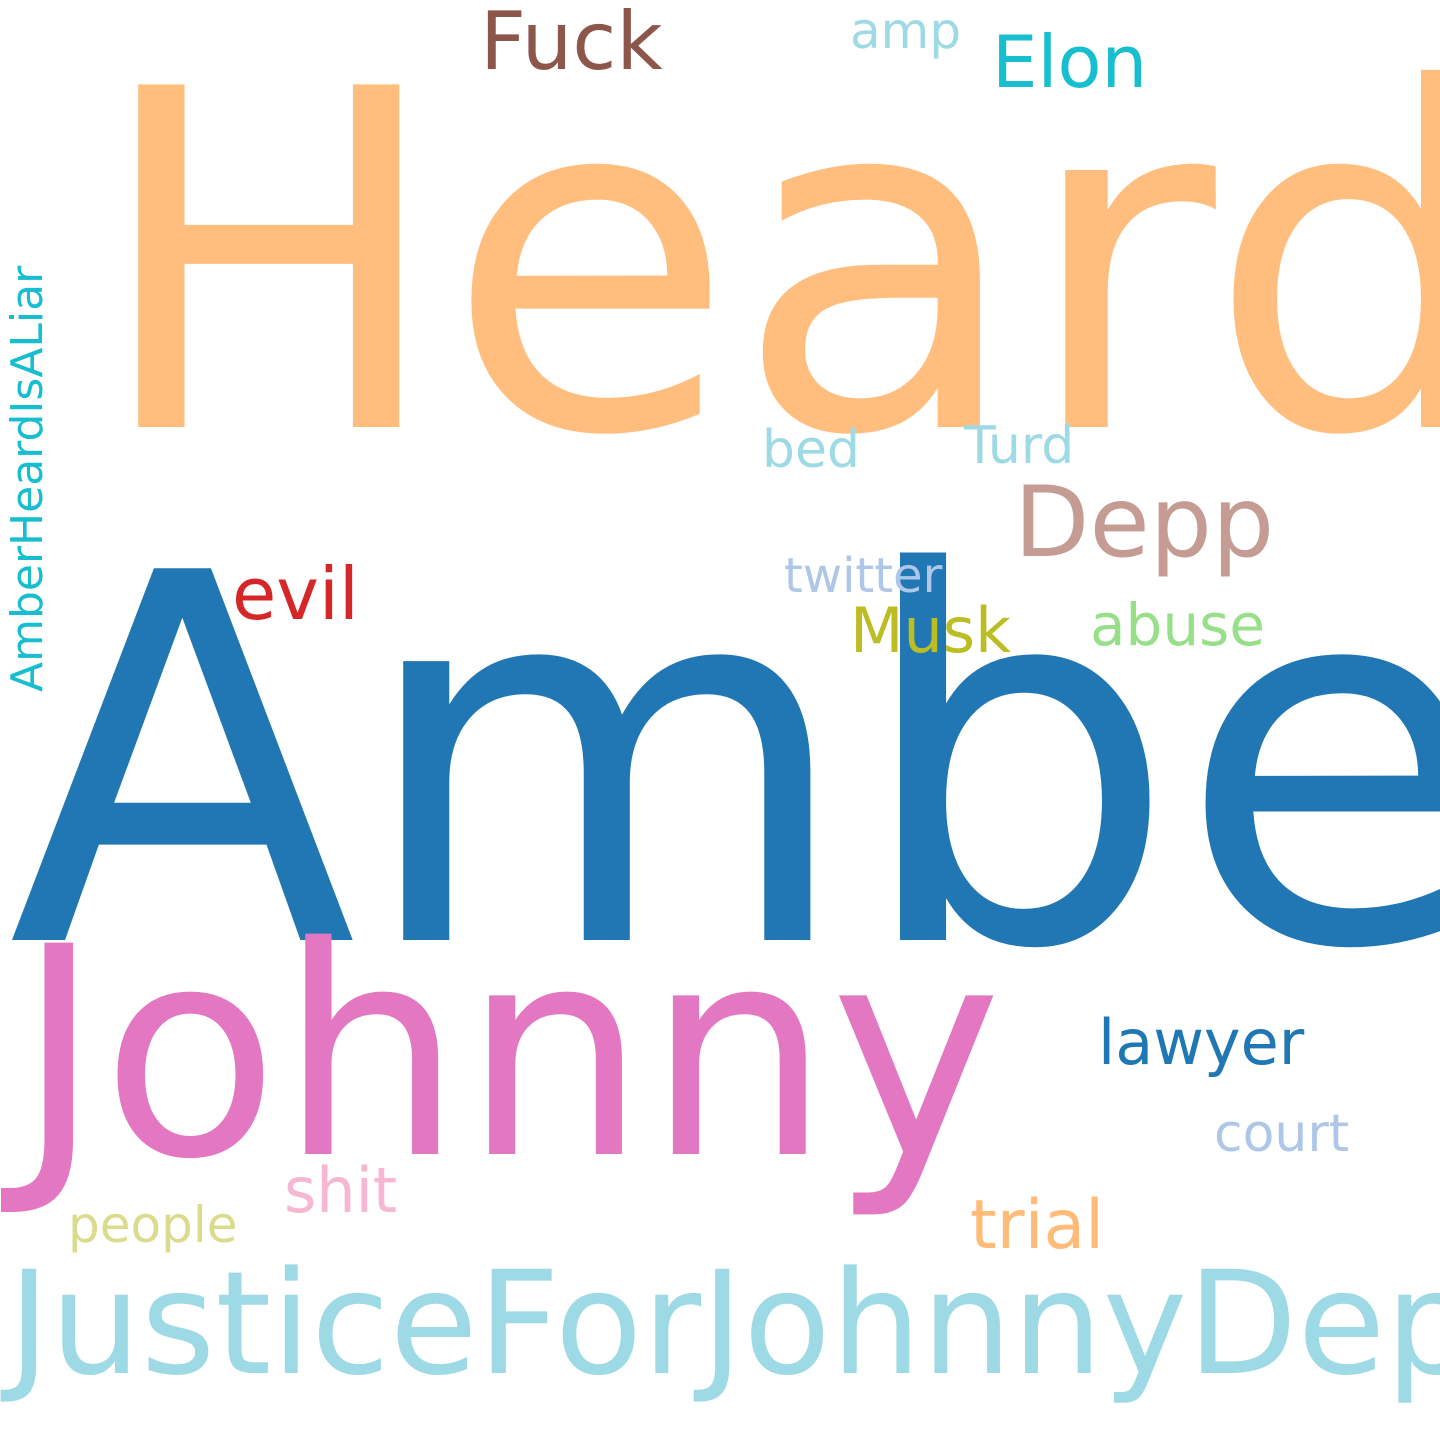  Describe the element at coordinates (863, 576) in the screenshot. I see `word-twitter: twitter` at that location.